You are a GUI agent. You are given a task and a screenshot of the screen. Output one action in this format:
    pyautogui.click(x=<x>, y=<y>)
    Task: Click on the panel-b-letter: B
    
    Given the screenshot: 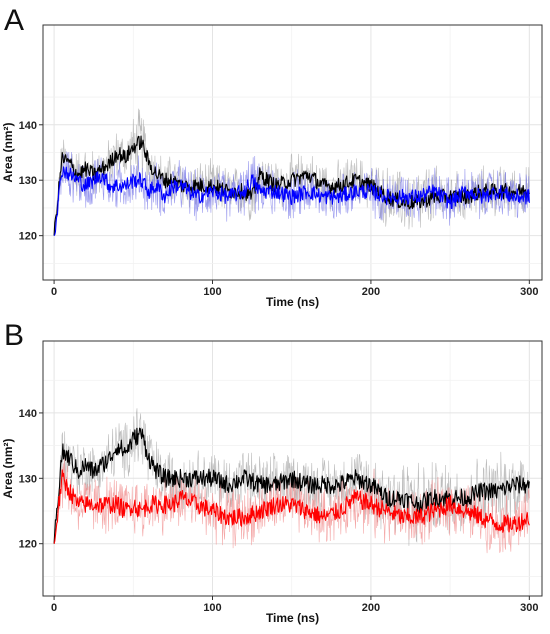 What is the action you would take?
    pyautogui.click(x=14, y=335)
    